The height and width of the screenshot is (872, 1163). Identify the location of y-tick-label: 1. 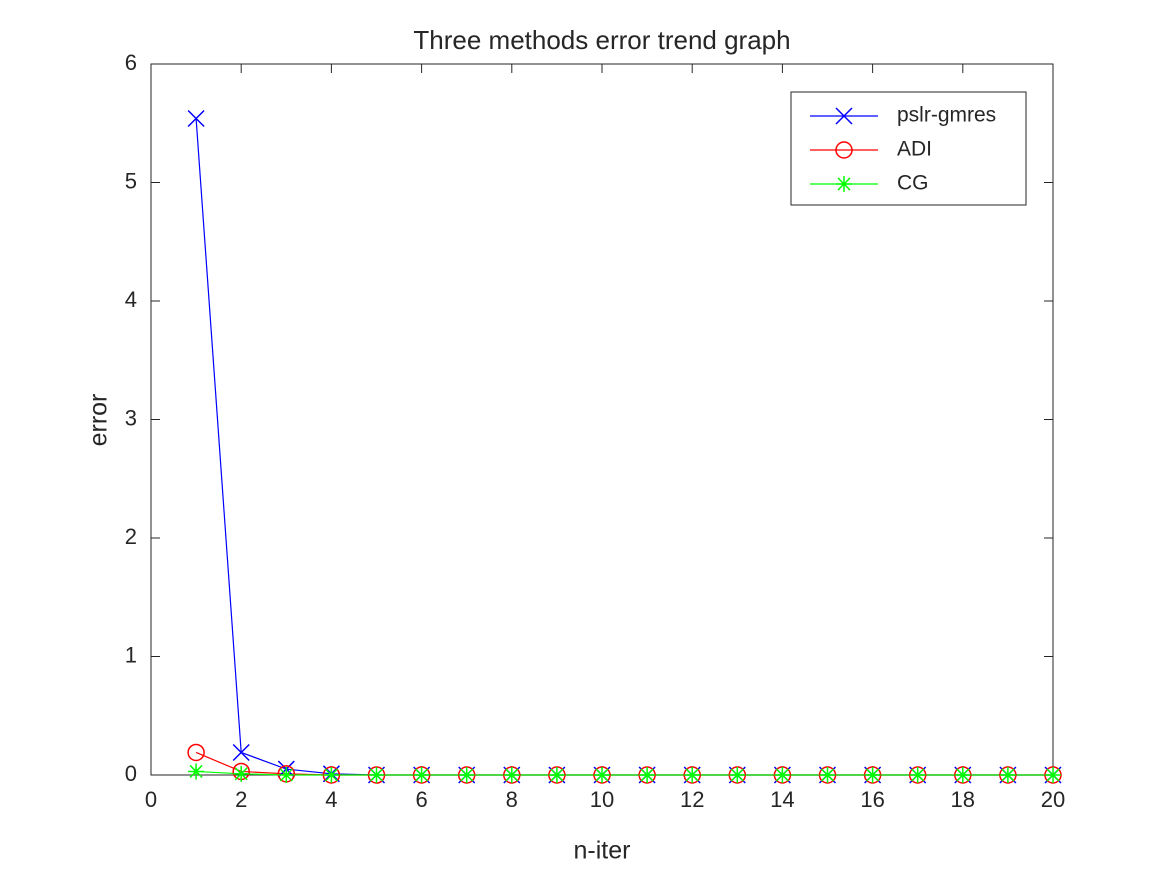
(131, 654).